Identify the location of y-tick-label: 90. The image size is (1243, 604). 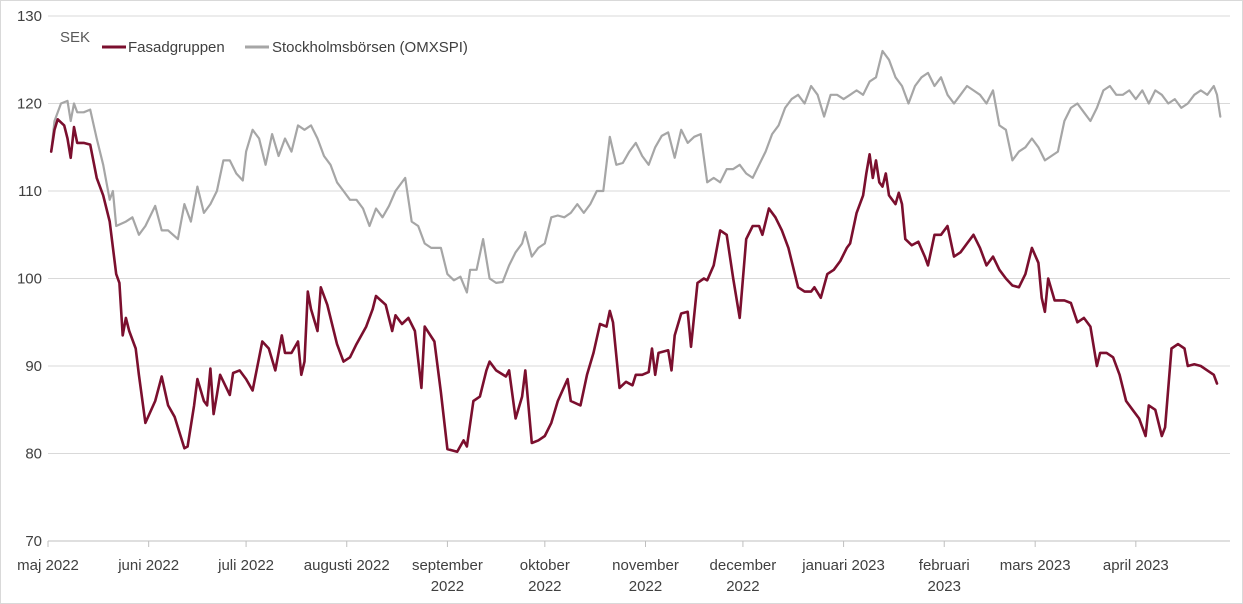
(33, 366).